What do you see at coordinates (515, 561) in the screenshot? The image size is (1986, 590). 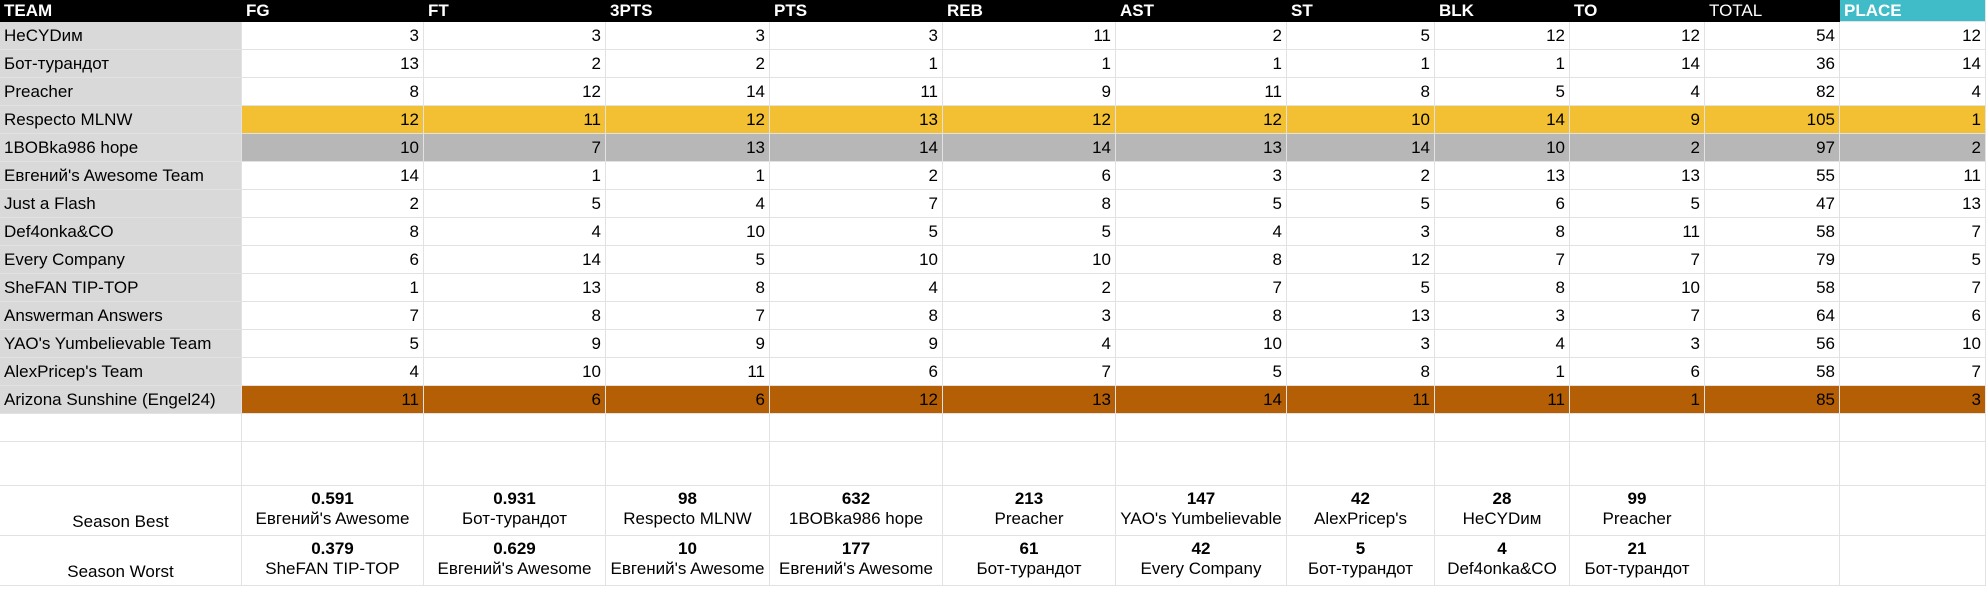 I see `season-worst-cell: 0.629 Евгений's Awesome` at bounding box center [515, 561].